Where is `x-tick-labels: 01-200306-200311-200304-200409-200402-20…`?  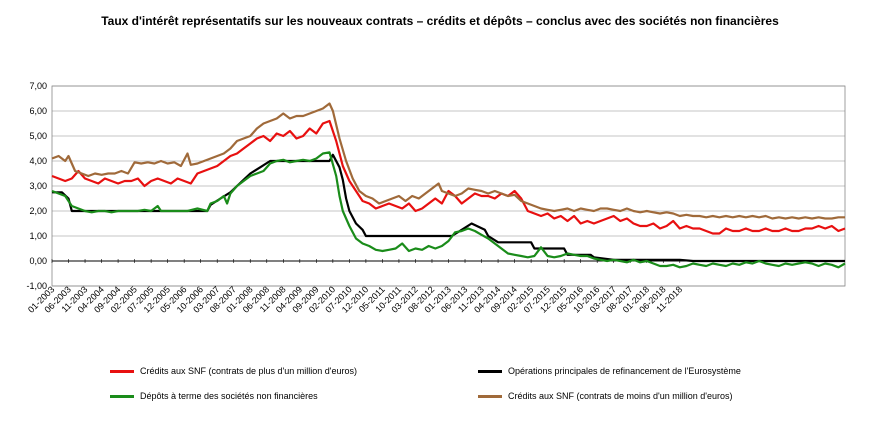 x-tick-labels: 01-200306-200311-200304-200409-200402-20… is located at coordinates (355, 299).